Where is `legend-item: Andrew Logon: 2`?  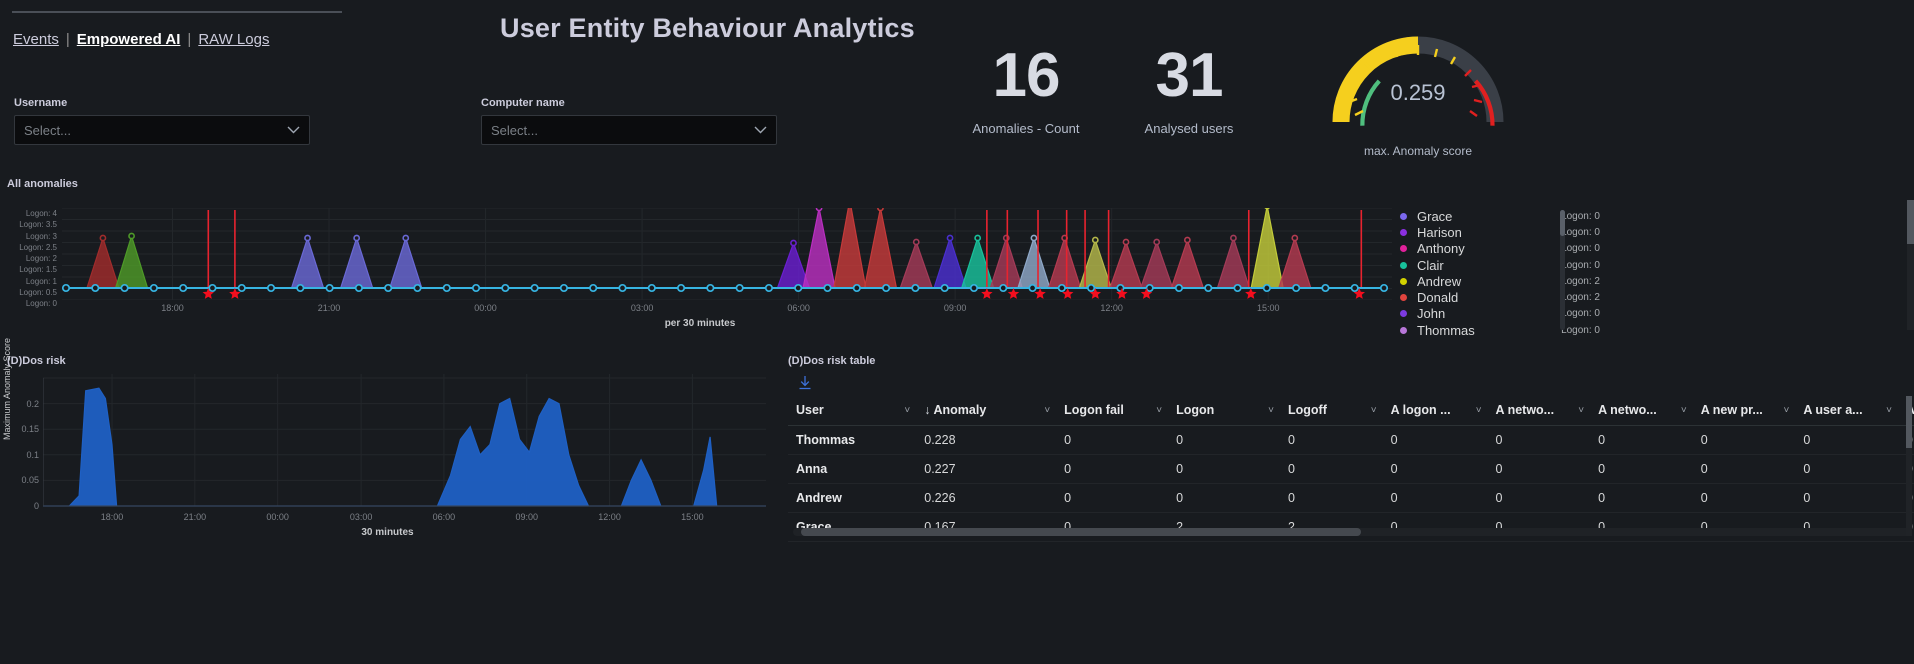 legend-item: Andrew Logon: 2 is located at coordinates (1500, 281).